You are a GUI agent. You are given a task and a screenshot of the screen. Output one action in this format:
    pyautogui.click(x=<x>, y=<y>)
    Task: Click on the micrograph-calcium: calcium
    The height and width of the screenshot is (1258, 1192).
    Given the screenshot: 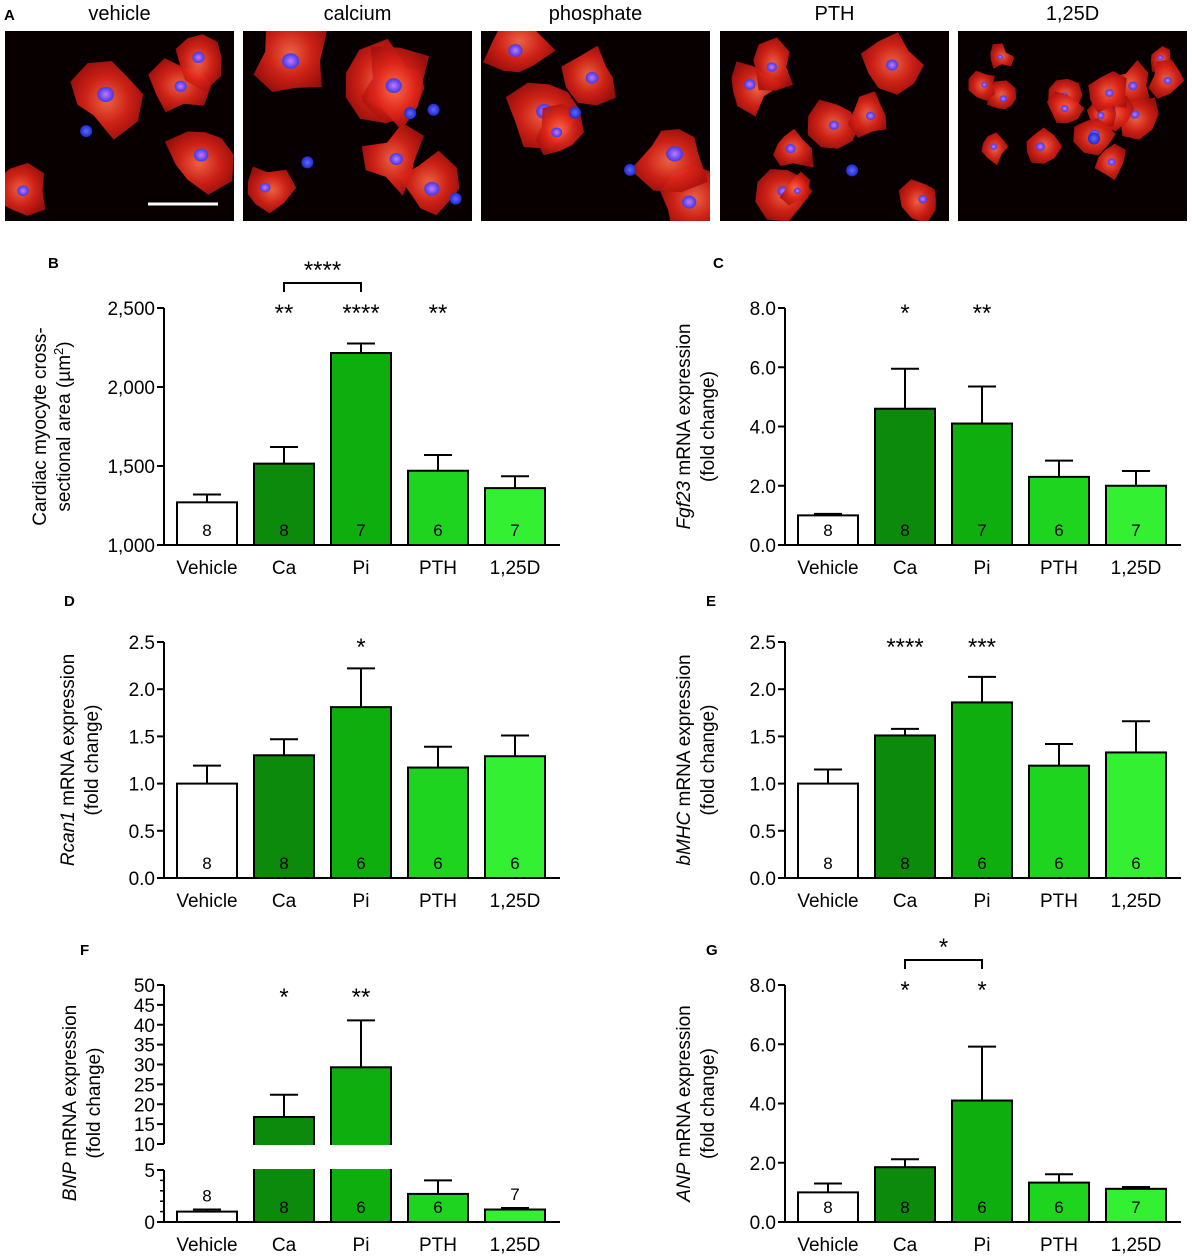 What is the action you would take?
    pyautogui.click(x=357, y=112)
    